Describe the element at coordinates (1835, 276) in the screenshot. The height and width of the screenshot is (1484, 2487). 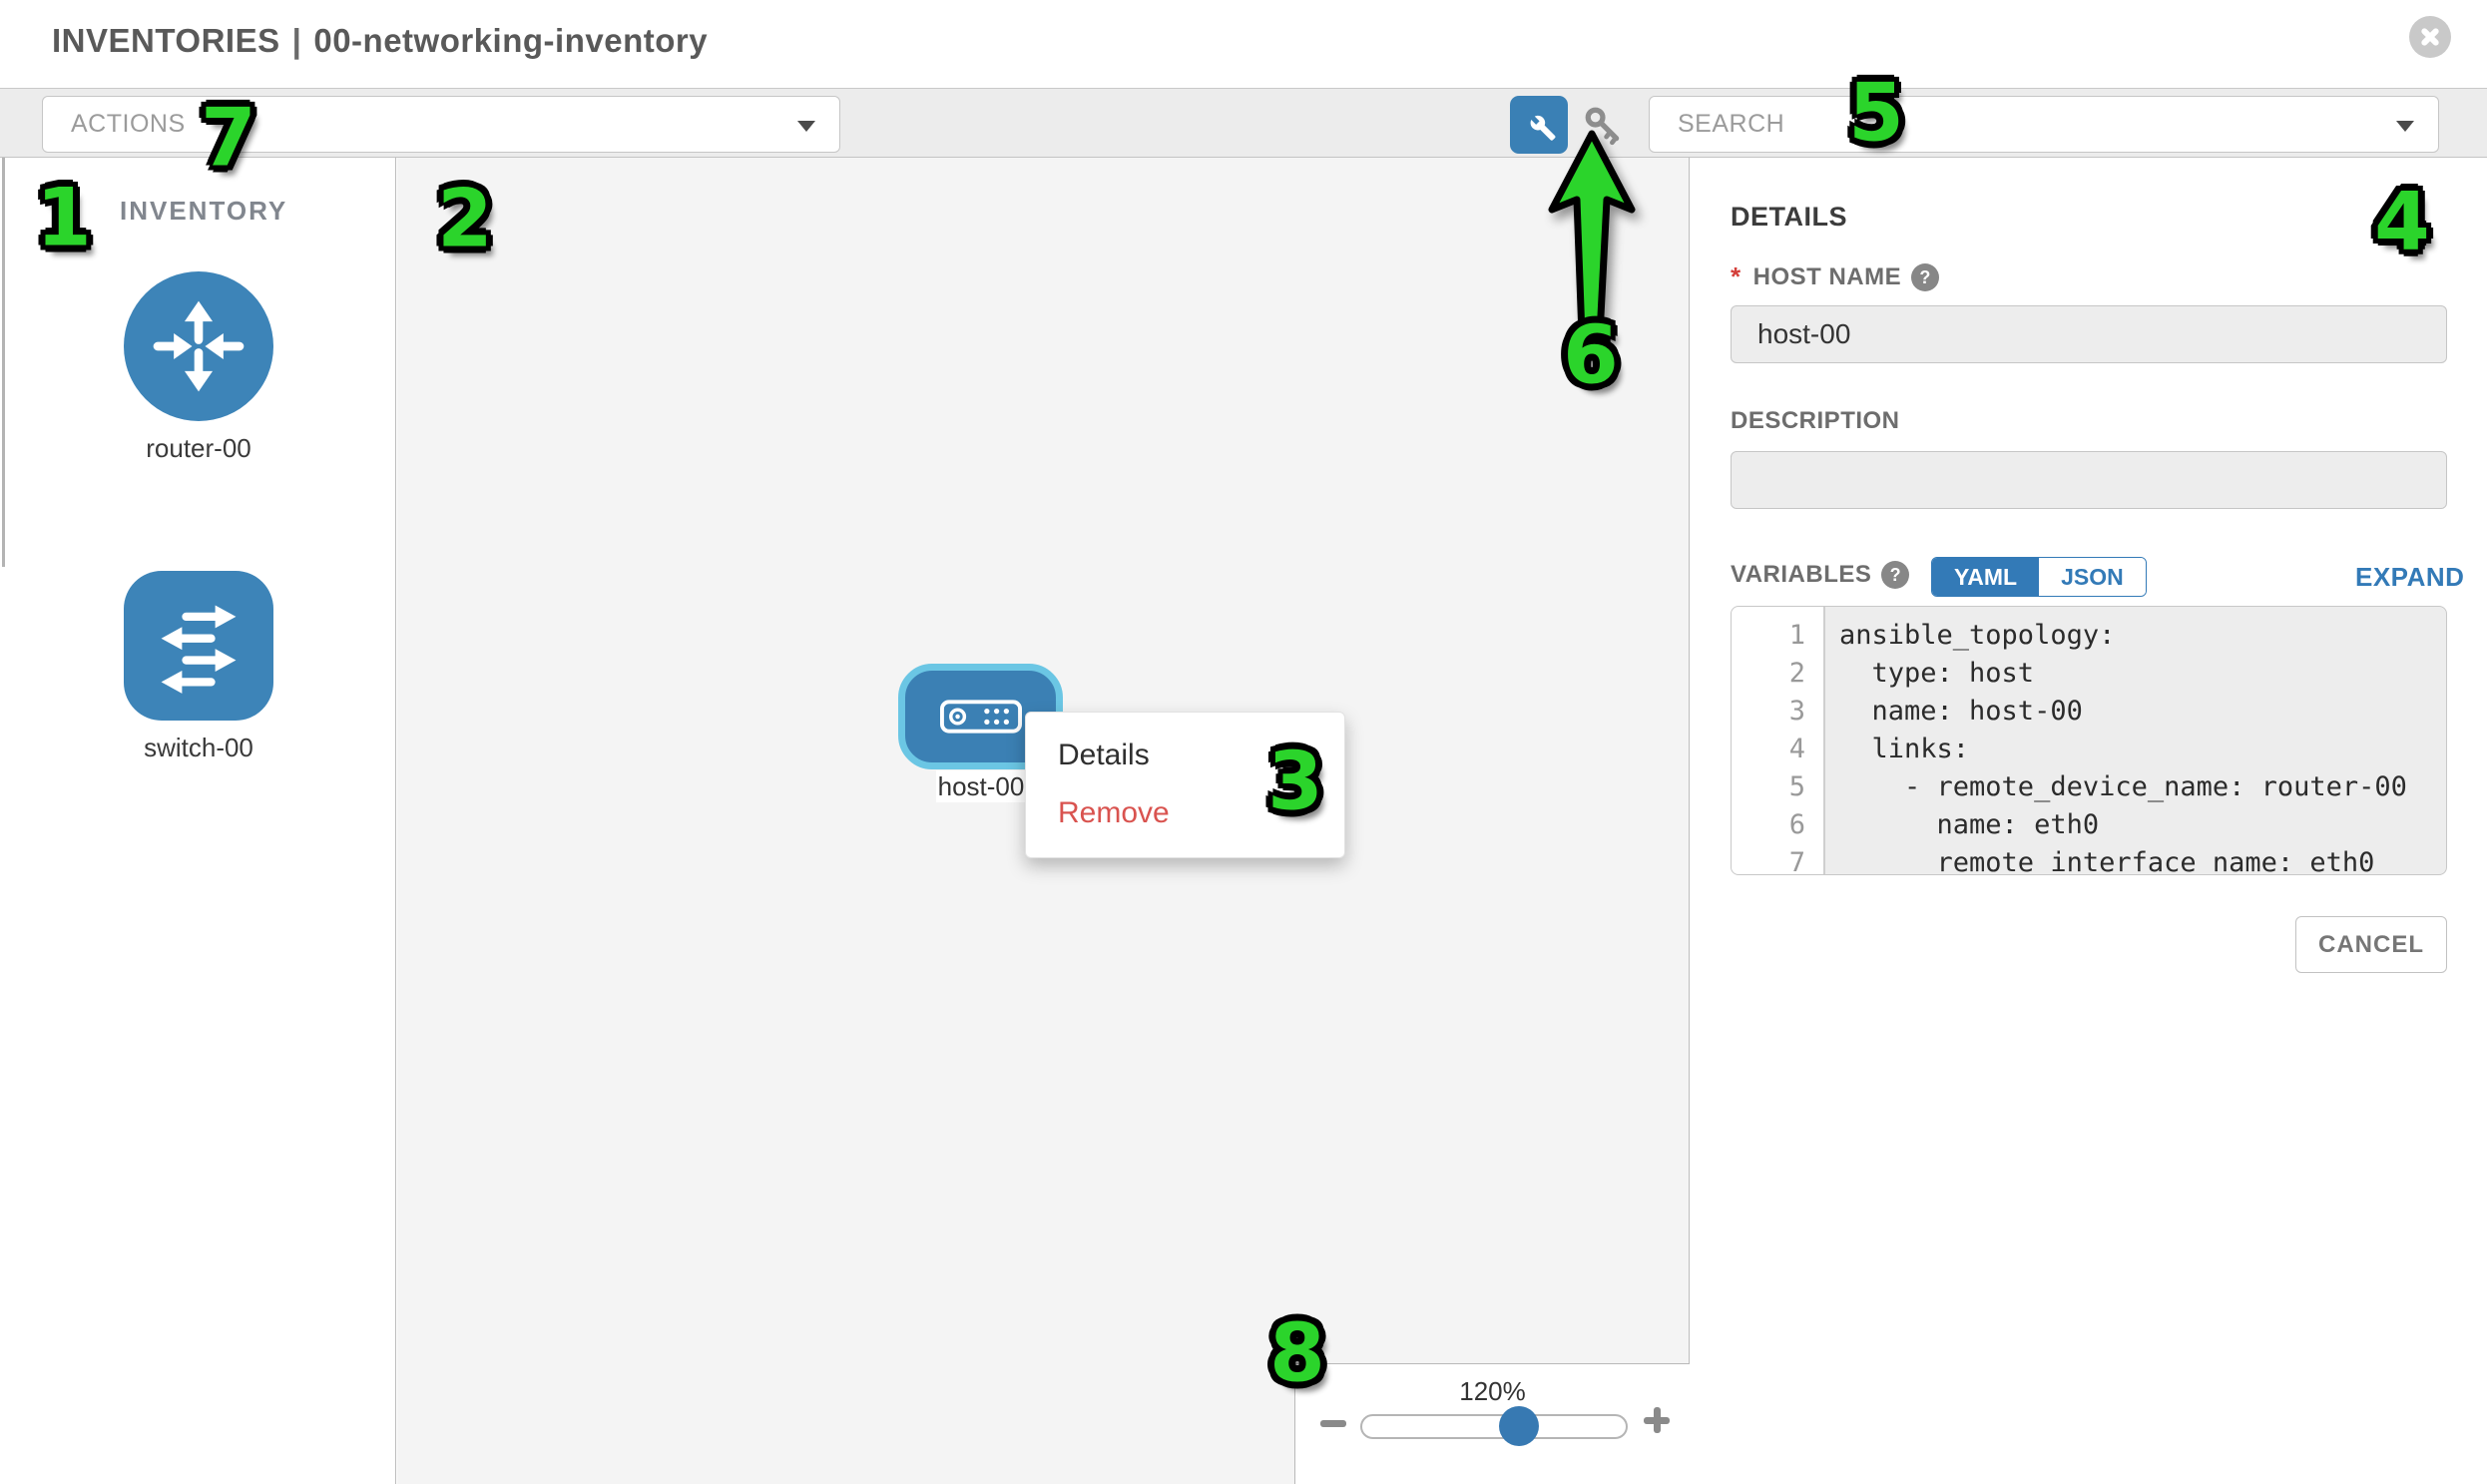
I see `host-name-label: * HOST NAME ?` at that location.